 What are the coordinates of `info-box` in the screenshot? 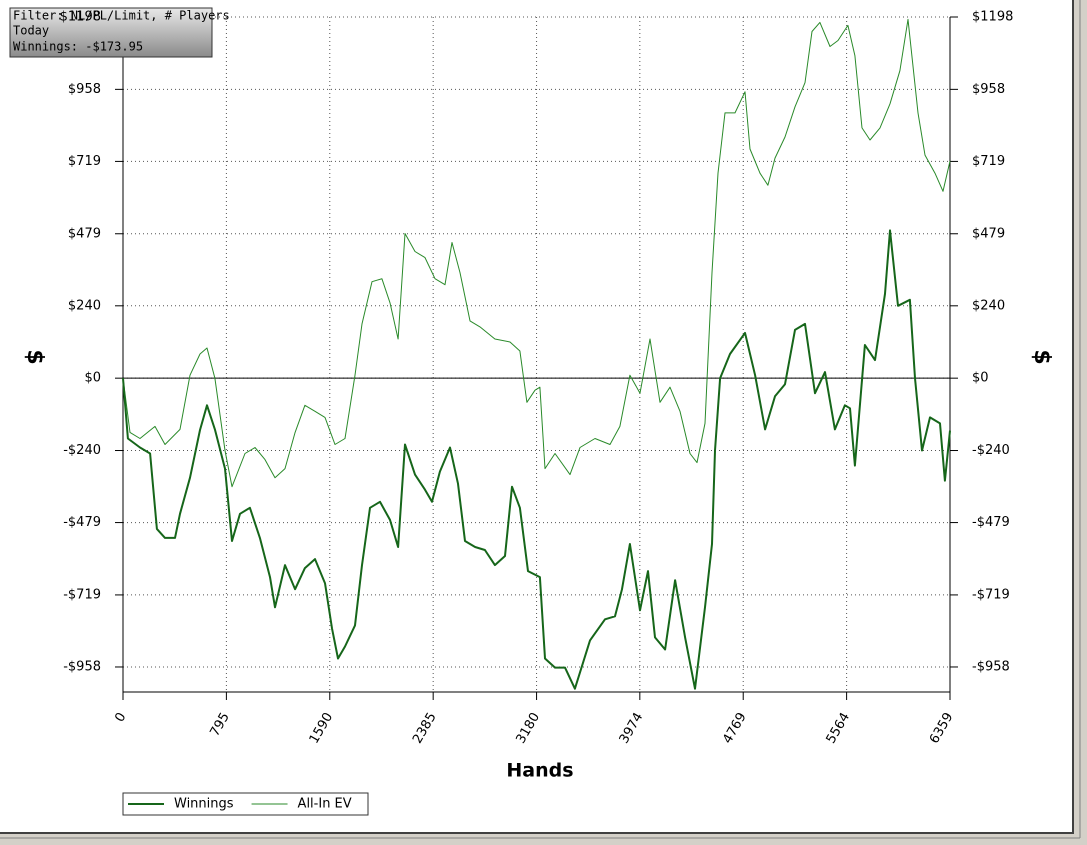 It's located at (111, 32).